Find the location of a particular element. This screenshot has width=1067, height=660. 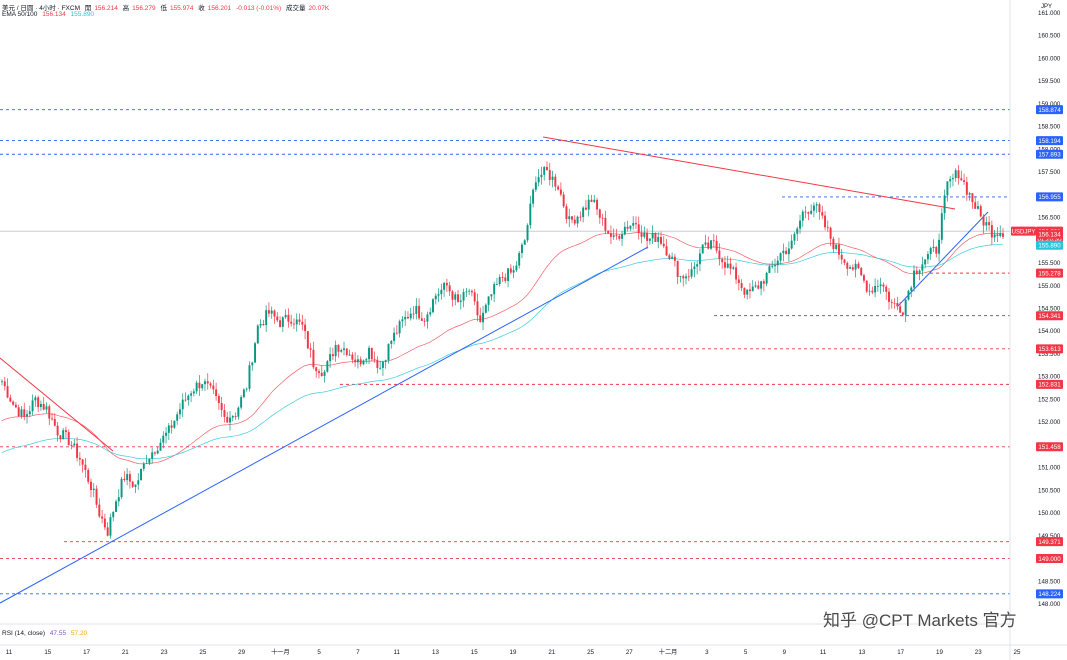

price-badge-label: 154.341 is located at coordinates (1049, 316).